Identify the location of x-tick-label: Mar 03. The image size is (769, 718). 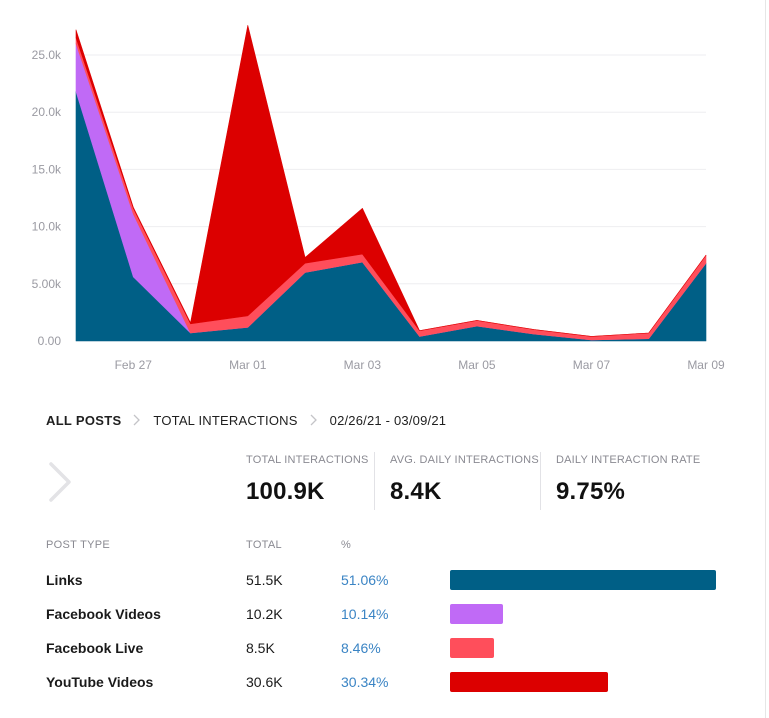
(363, 365).